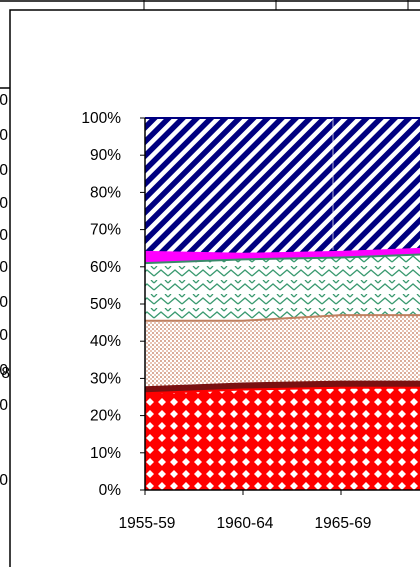 The width and height of the screenshot is (420, 567). I want to click on y-tick-label: 100%, so click(101, 118).